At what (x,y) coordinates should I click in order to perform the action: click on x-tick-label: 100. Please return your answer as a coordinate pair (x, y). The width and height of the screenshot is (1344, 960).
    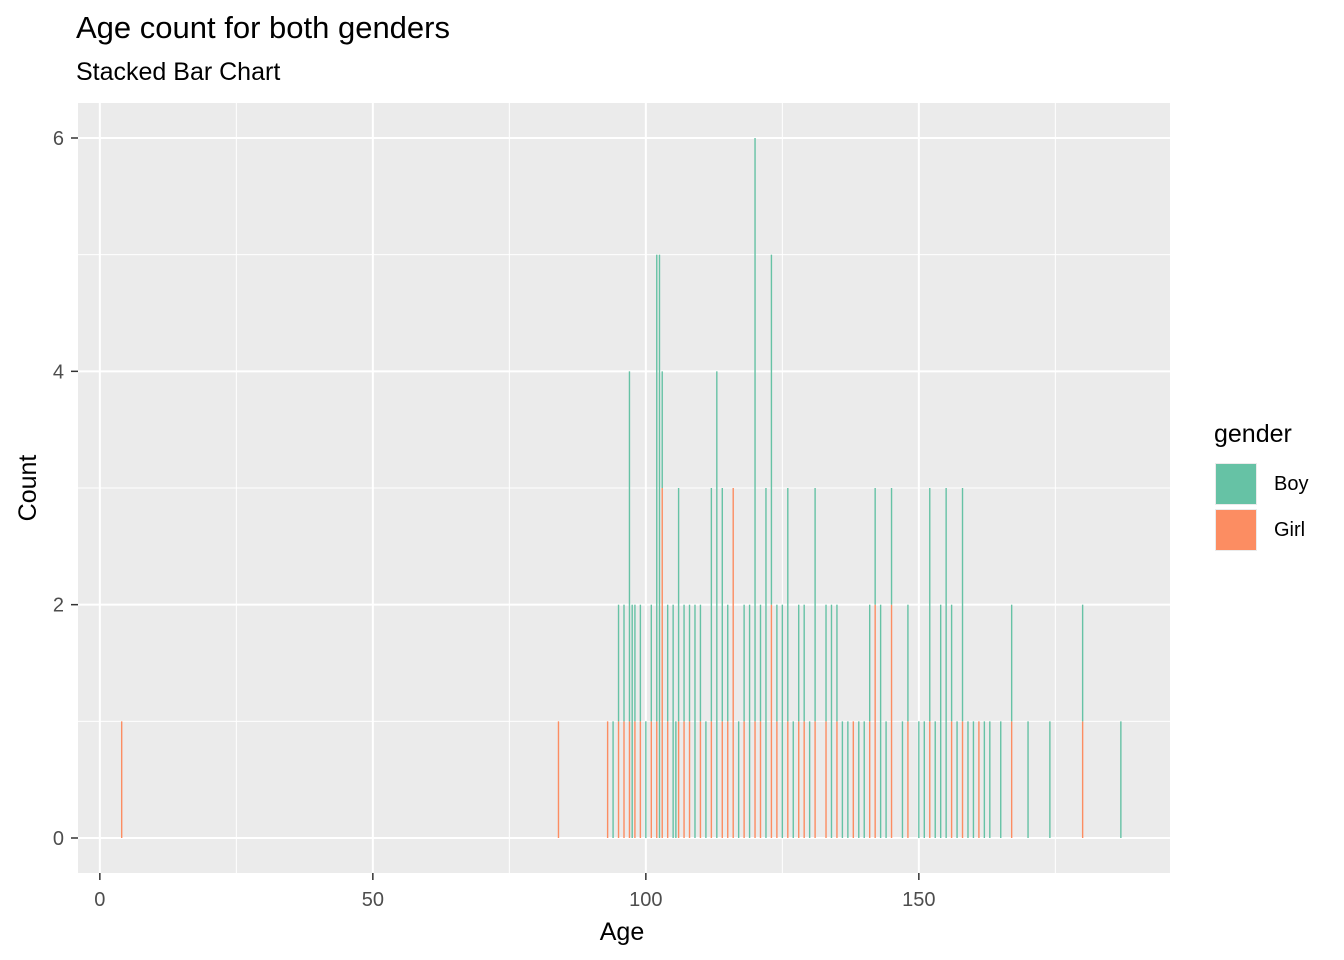
    Looking at the image, I should click on (645, 900).